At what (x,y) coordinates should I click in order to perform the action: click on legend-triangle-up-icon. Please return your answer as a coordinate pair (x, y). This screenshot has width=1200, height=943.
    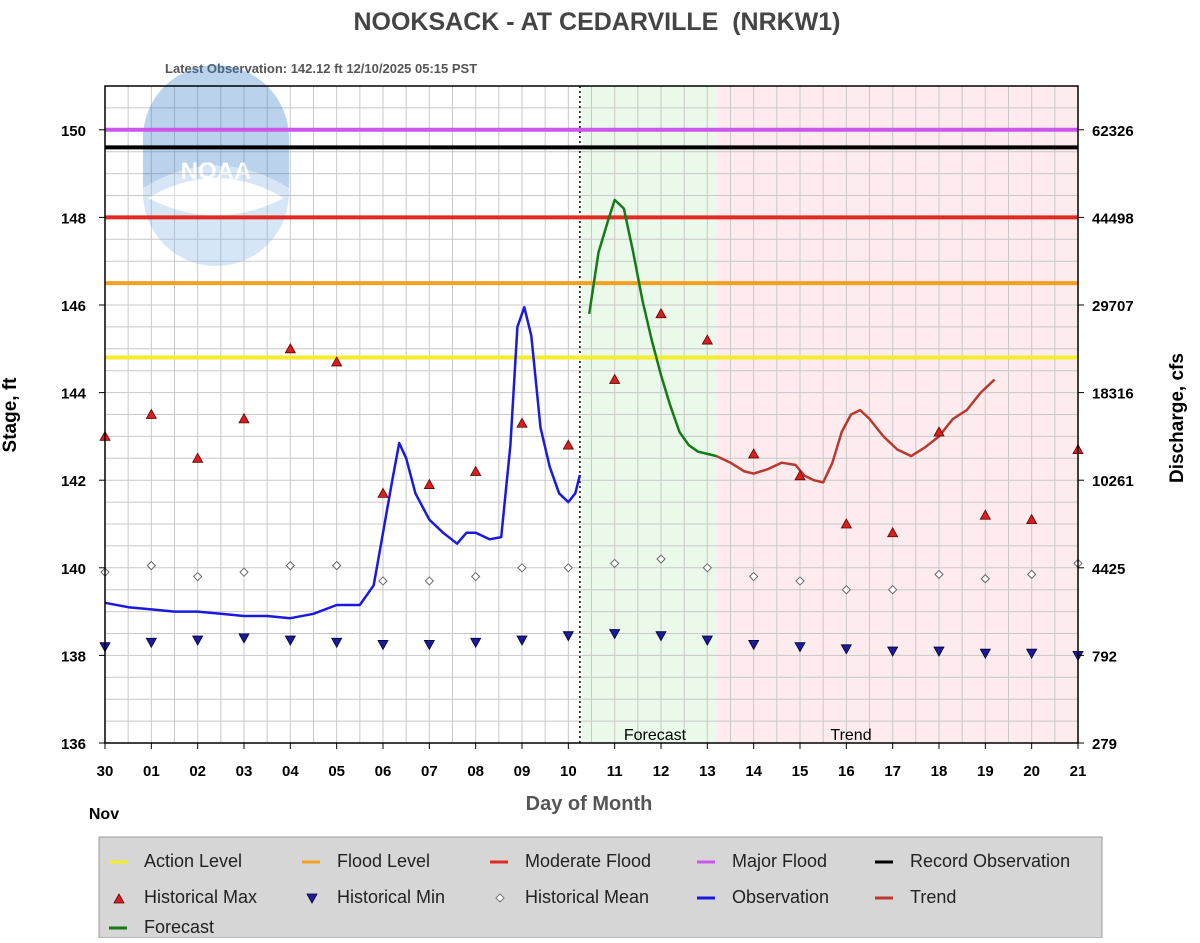
    Looking at the image, I should click on (119, 898).